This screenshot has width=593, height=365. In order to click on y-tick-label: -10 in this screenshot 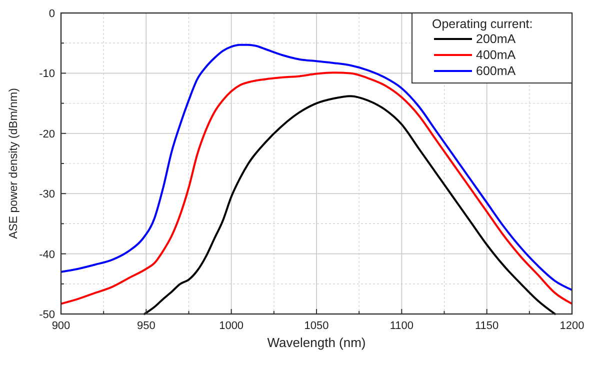, I will do `click(47, 74)`.